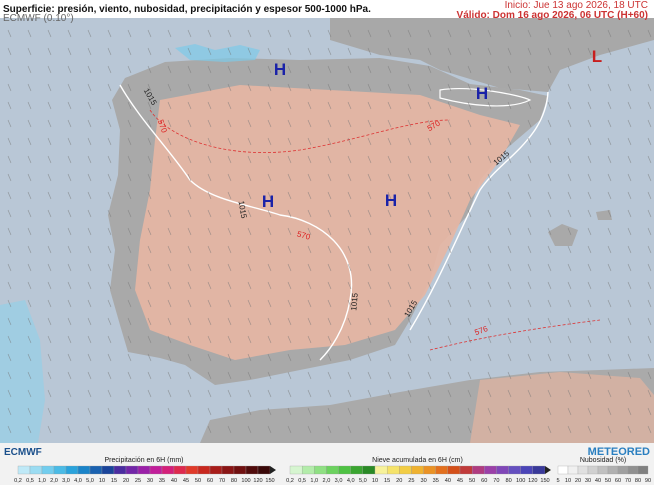 The height and width of the screenshot is (485, 654). I want to click on africa-warm, so click(562, 407).